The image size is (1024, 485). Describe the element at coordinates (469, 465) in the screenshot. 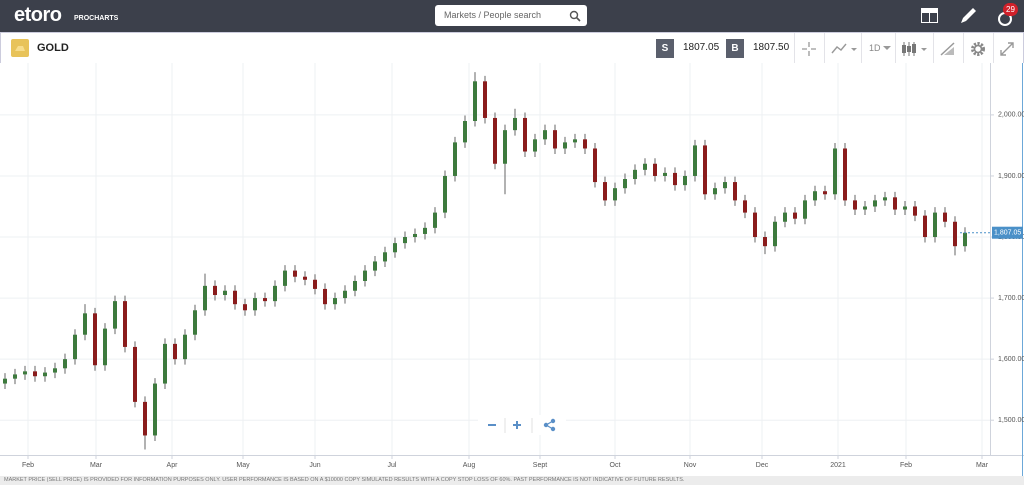

I see `x-tick-label: Aug` at that location.